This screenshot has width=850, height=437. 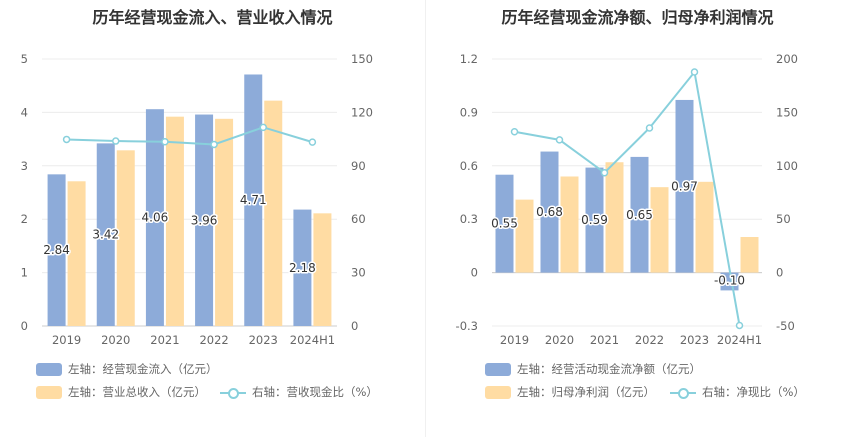 What do you see at coordinates (753, 392) in the screenshot?
I see `legend-label: 右轴：净现比（%）` at bounding box center [753, 392].